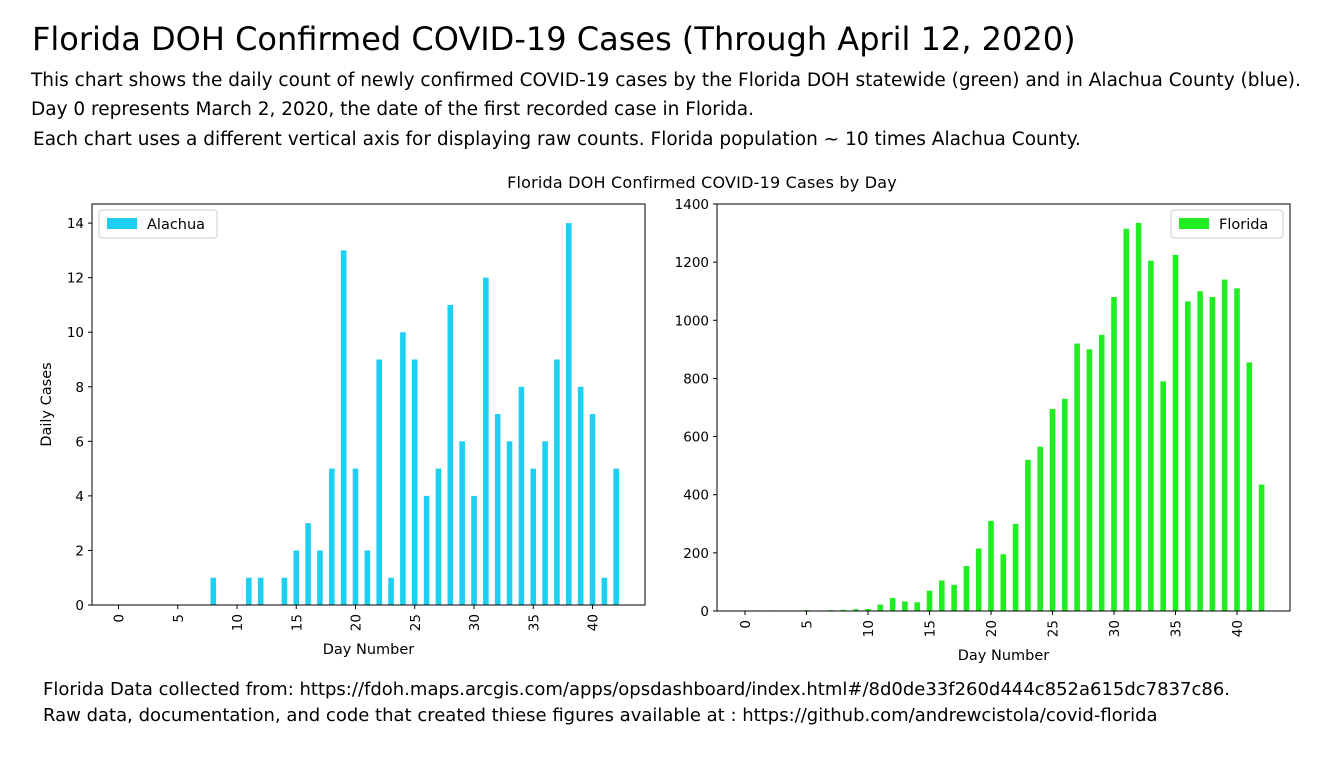 This screenshot has width=1342, height=757. What do you see at coordinates (475, 622) in the screenshot?
I see `x-tick-label: 30` at bounding box center [475, 622].